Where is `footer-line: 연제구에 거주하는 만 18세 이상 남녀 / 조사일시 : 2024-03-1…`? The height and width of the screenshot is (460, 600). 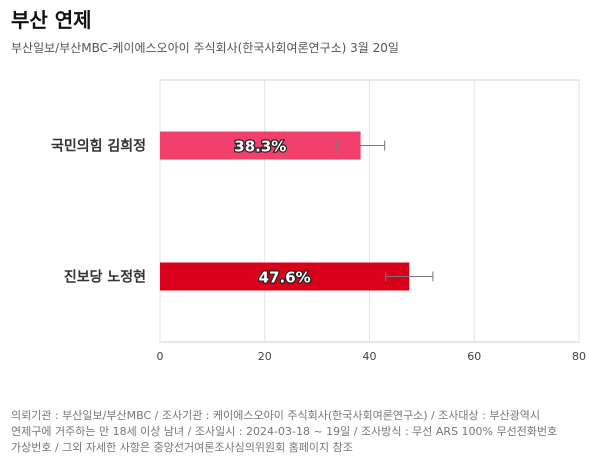 footer-line: 연제구에 거주하는 만 18세 이상 남녀 / 조사일시 : 2024-03-1… is located at coordinates (284, 431).